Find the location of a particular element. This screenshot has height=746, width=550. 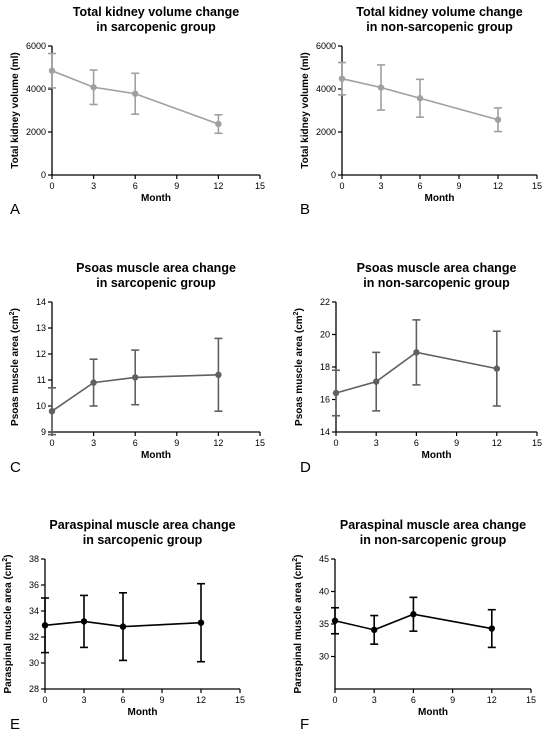

panel-letter: A is located at coordinates (15, 209).